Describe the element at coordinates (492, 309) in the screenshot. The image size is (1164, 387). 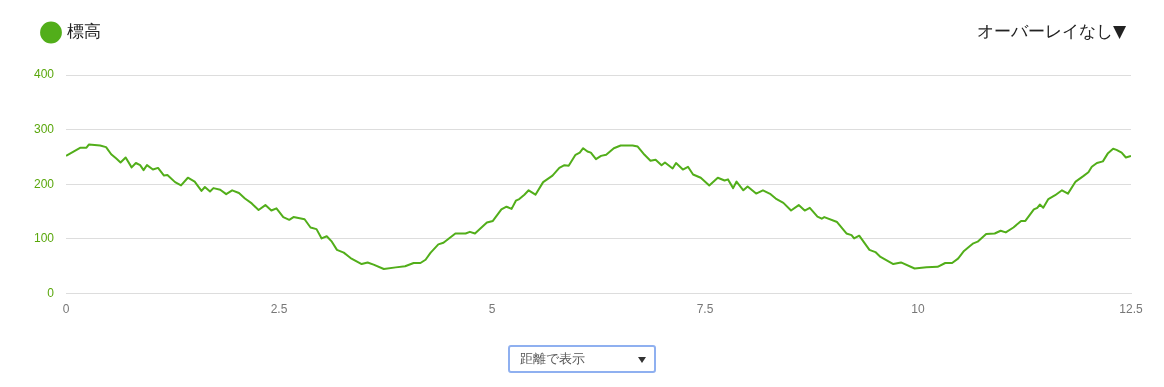
I see `x-tick-label: 5` at that location.